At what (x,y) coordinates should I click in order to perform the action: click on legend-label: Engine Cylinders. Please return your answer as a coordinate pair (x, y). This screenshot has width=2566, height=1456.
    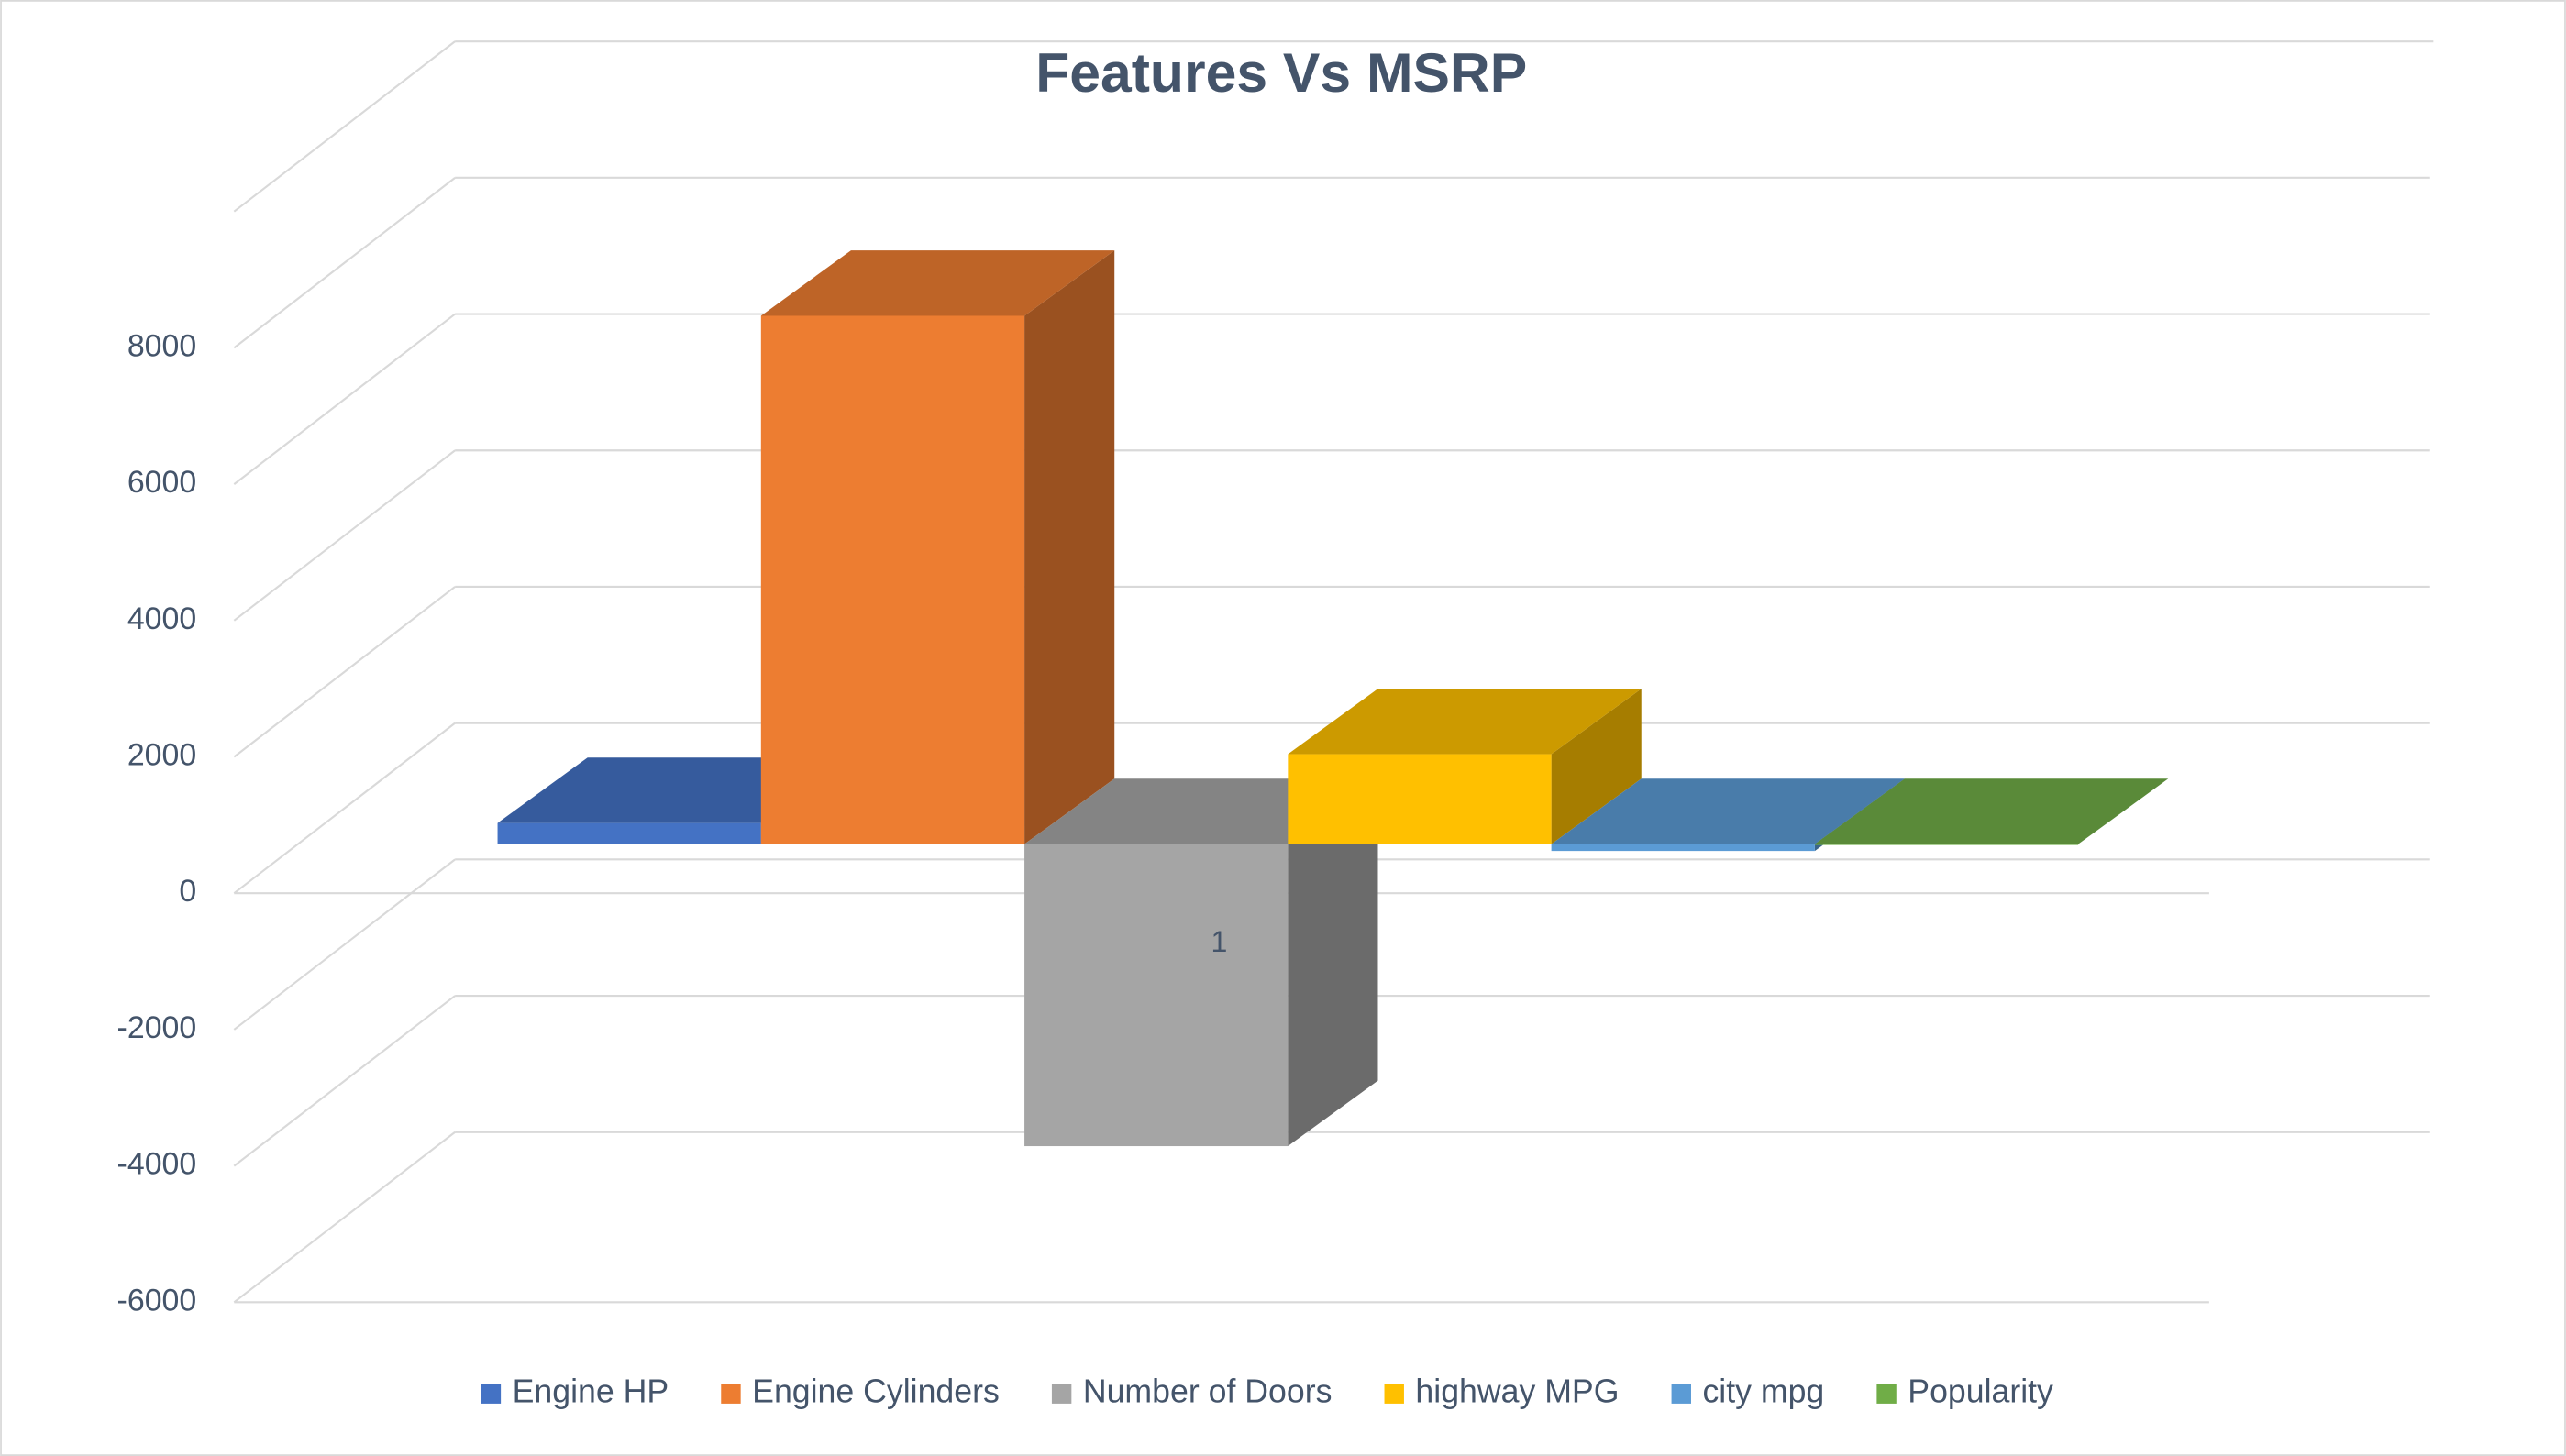
    Looking at the image, I should click on (876, 1391).